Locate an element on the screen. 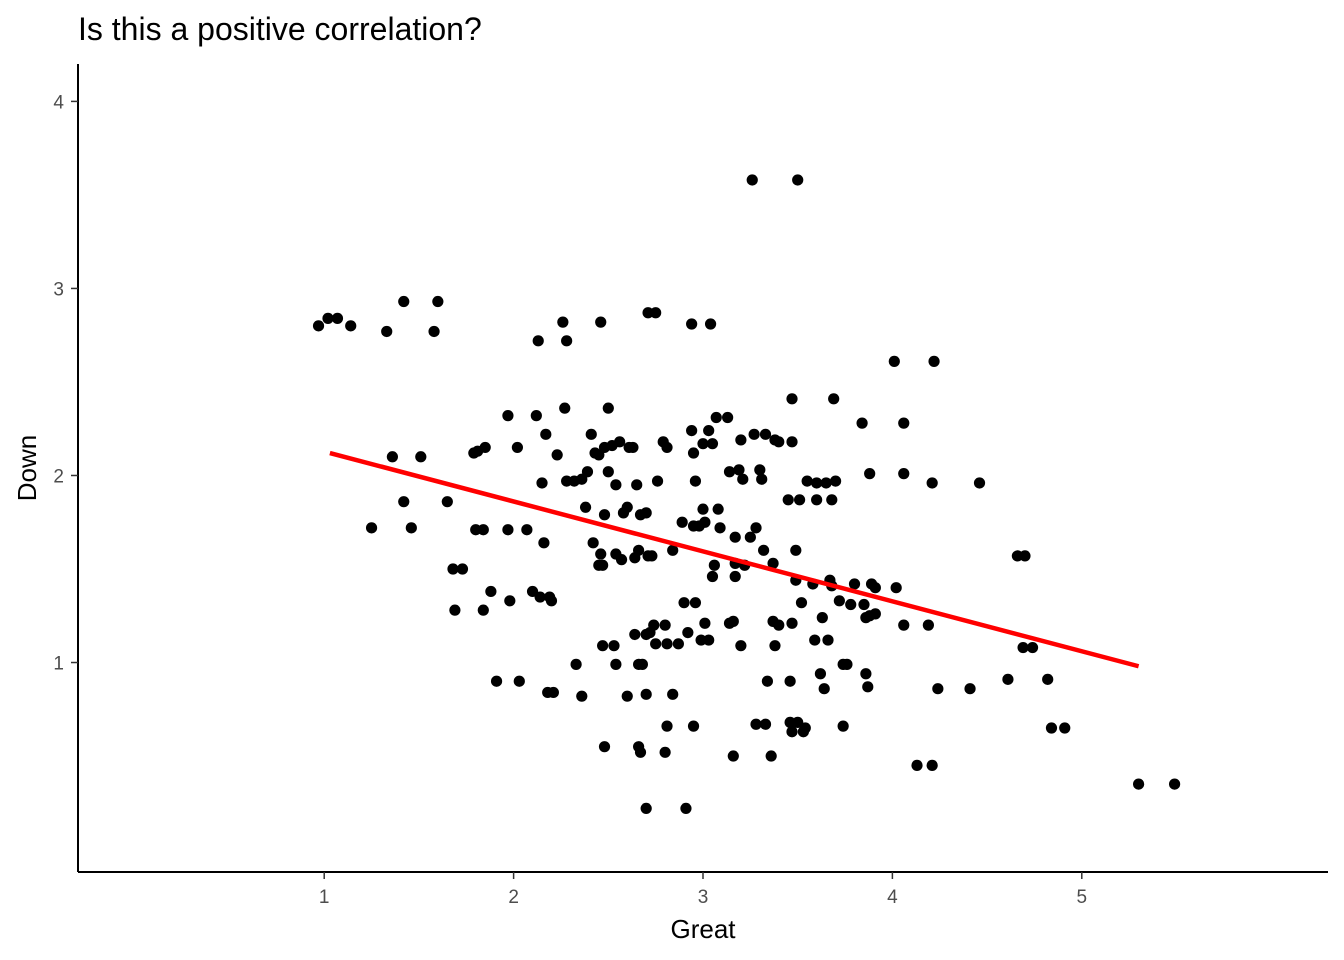 Image resolution: width=1344 pixels, height=960 pixels. y-tick-label: 4 is located at coordinates (58, 102).